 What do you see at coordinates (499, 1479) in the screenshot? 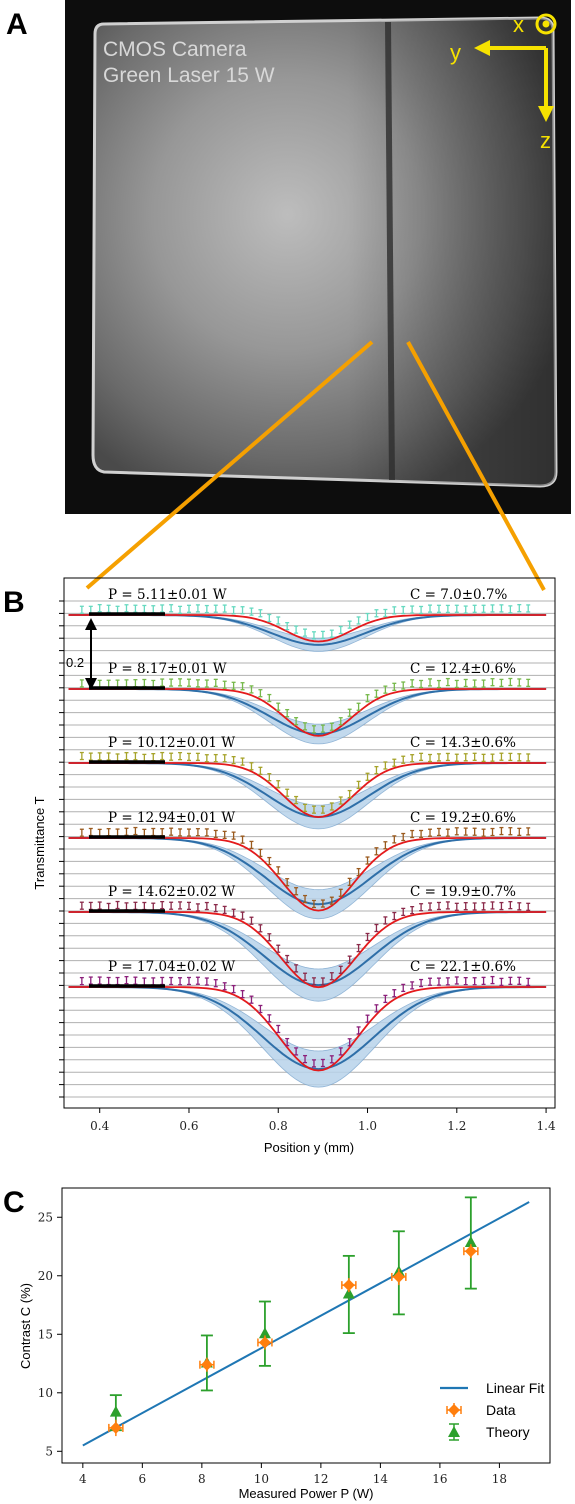
I see `x-tick-label: 18` at bounding box center [499, 1479].